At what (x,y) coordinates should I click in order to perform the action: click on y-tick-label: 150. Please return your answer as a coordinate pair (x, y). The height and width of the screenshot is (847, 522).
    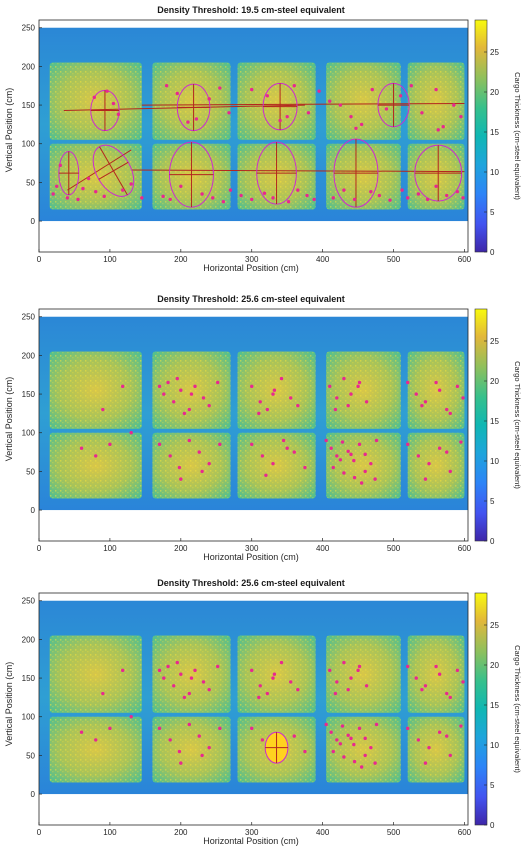
    Looking at the image, I should click on (29, 105).